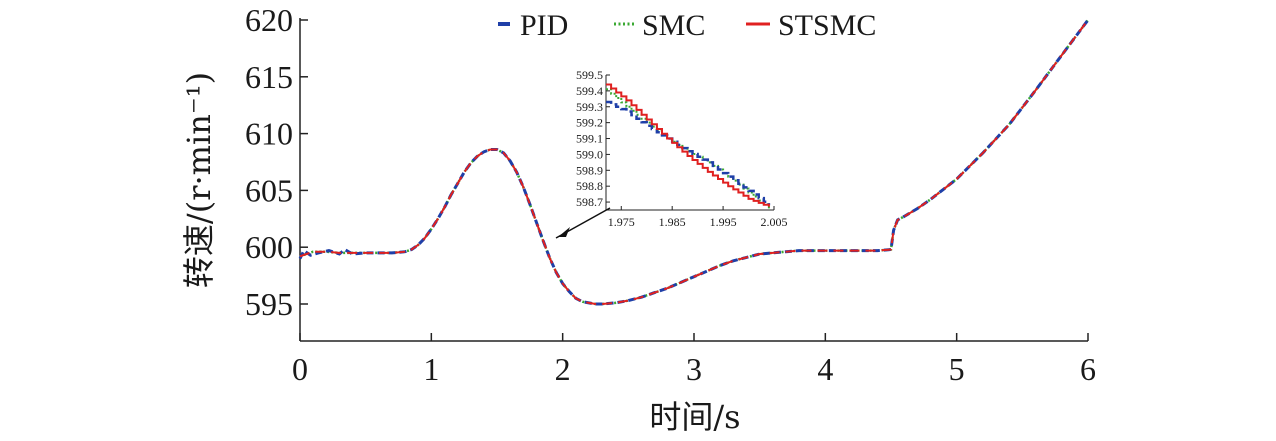 The width and height of the screenshot is (1276, 441). I want to click on inset-y-tick-label: 599.0, so click(589, 154).